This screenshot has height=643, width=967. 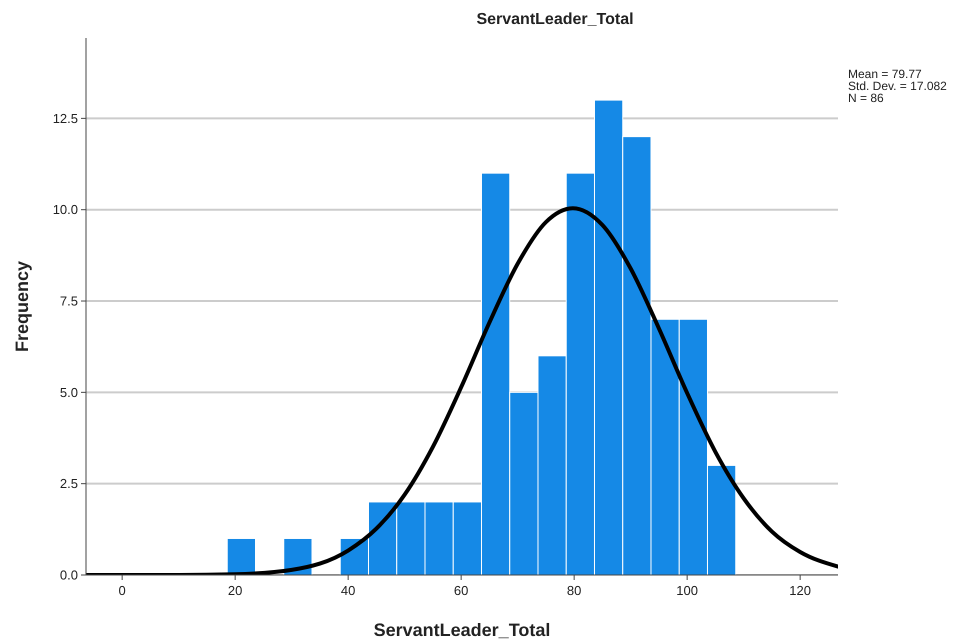 I want to click on chart-title: ServantLeader_Total, so click(x=555, y=19).